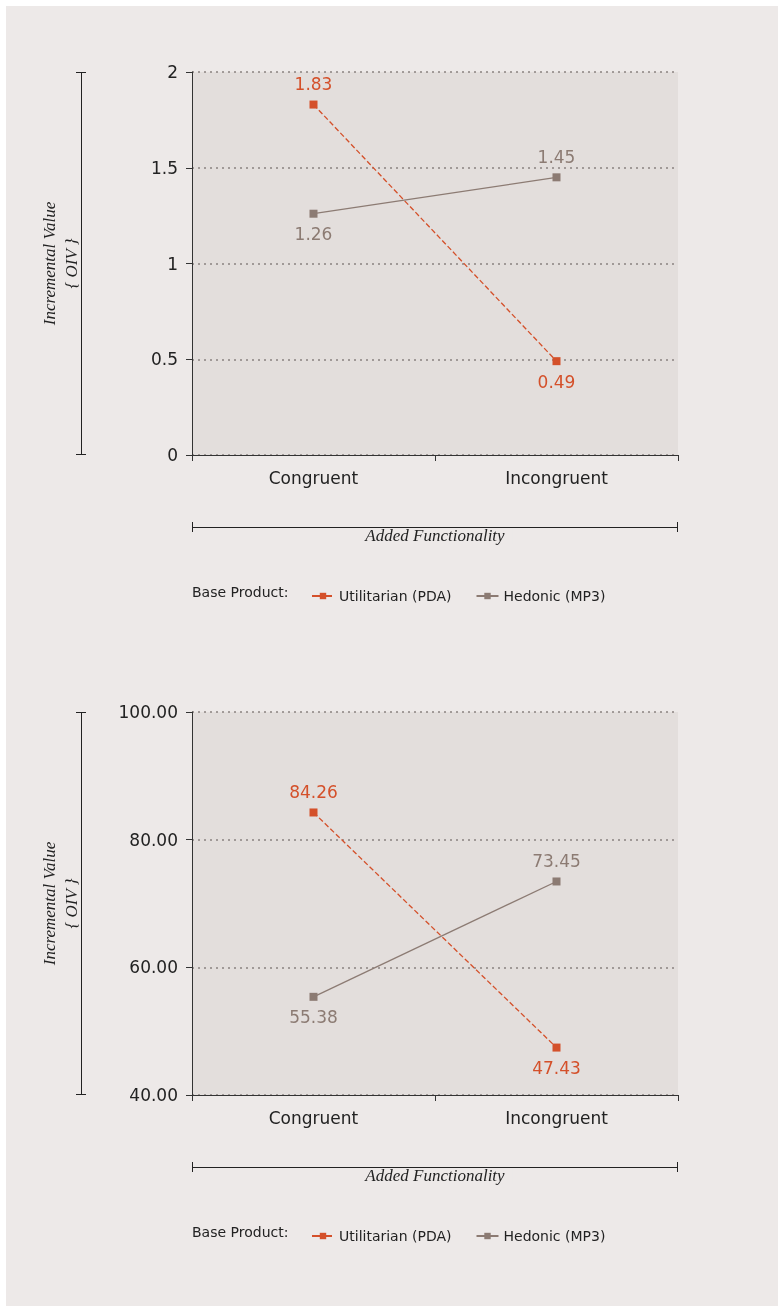  What do you see at coordinates (172, 72) in the screenshot?
I see `y-tick-label: 2` at bounding box center [172, 72].